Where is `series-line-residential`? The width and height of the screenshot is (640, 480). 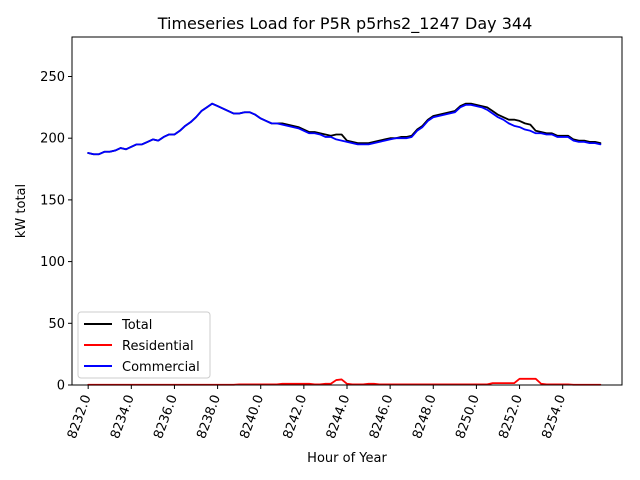 series-line-residential is located at coordinates (344, 381).